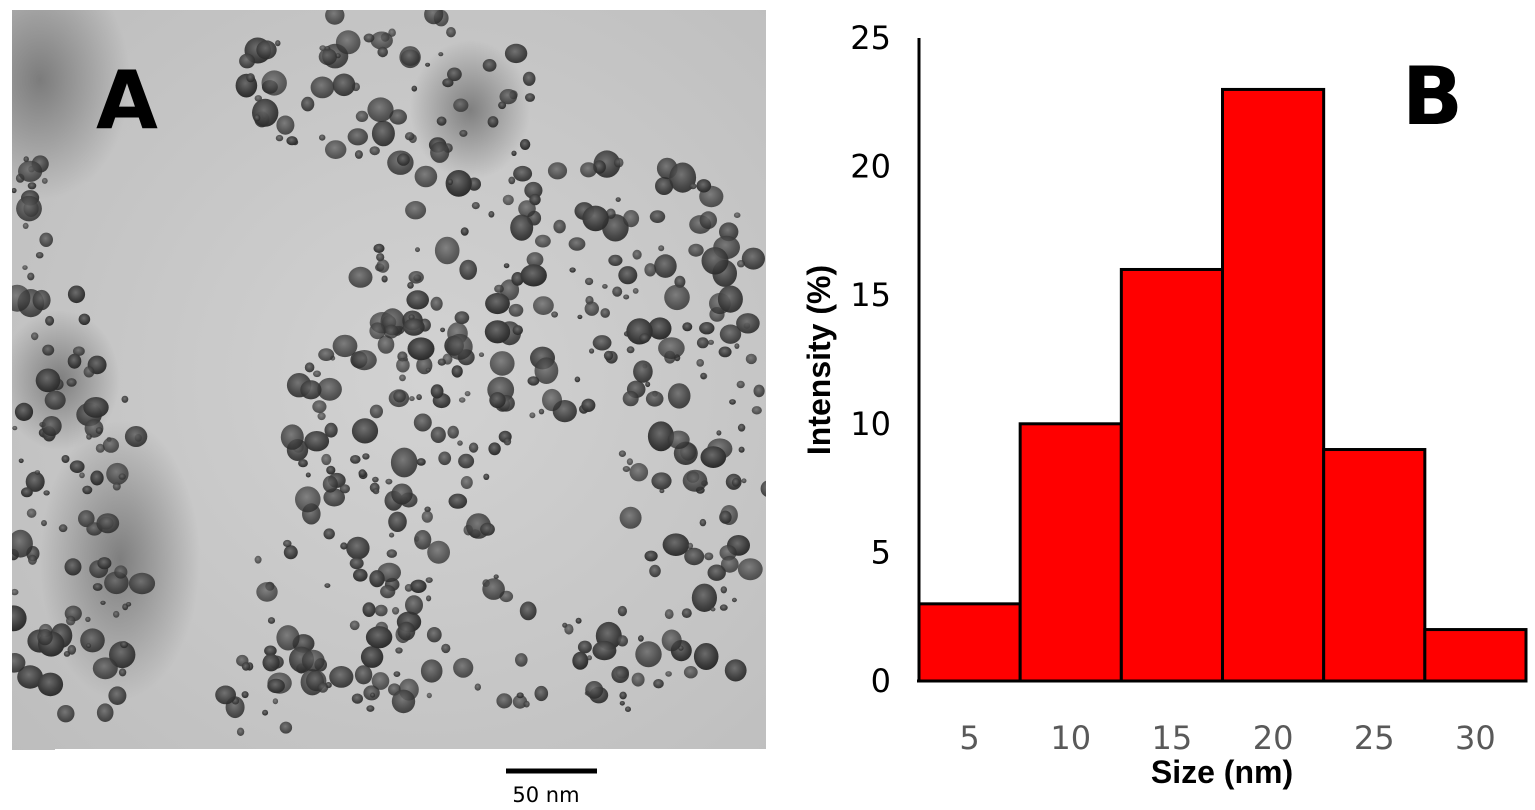 The height and width of the screenshot is (810, 1535). I want to click on micrograph-bottom-strip, so click(435, 751).